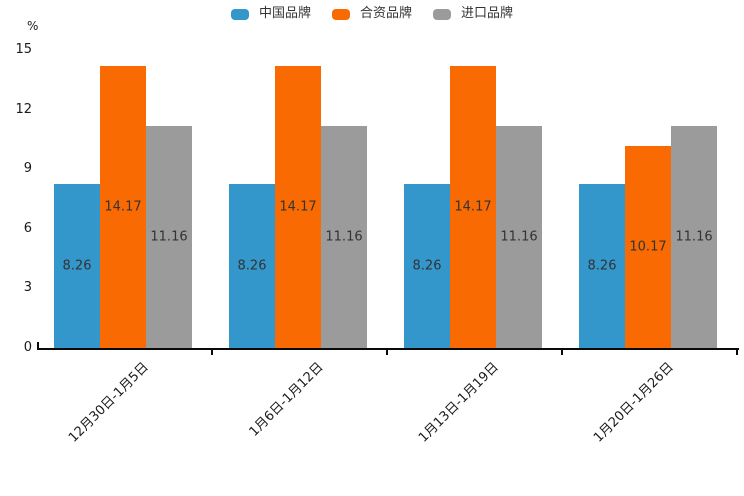 This screenshot has height=496, width=744. I want to click on bar-value-label: 10.17, so click(648, 247).